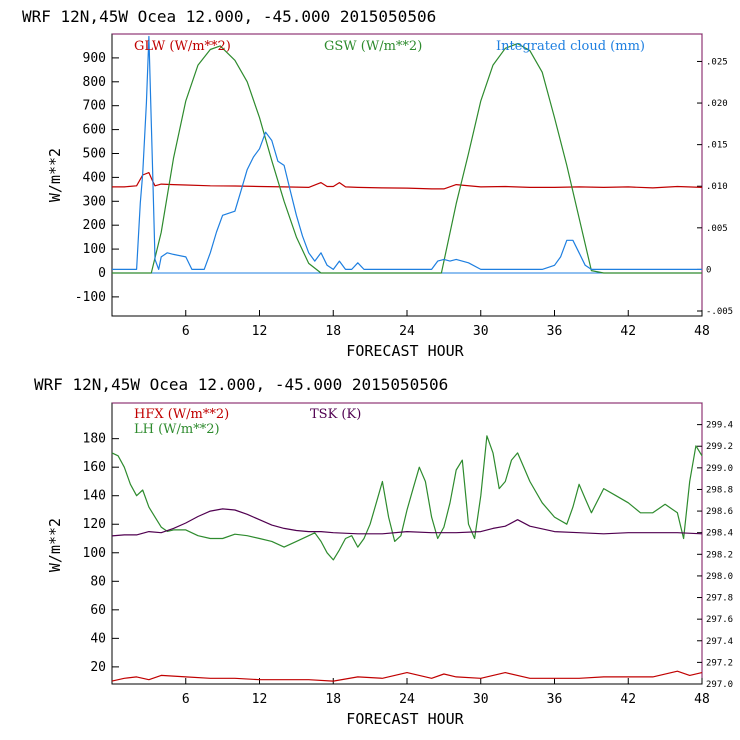  Describe the element at coordinates (719, 555) in the screenshot. I see `y2-tick-label: 298.2` at that location.